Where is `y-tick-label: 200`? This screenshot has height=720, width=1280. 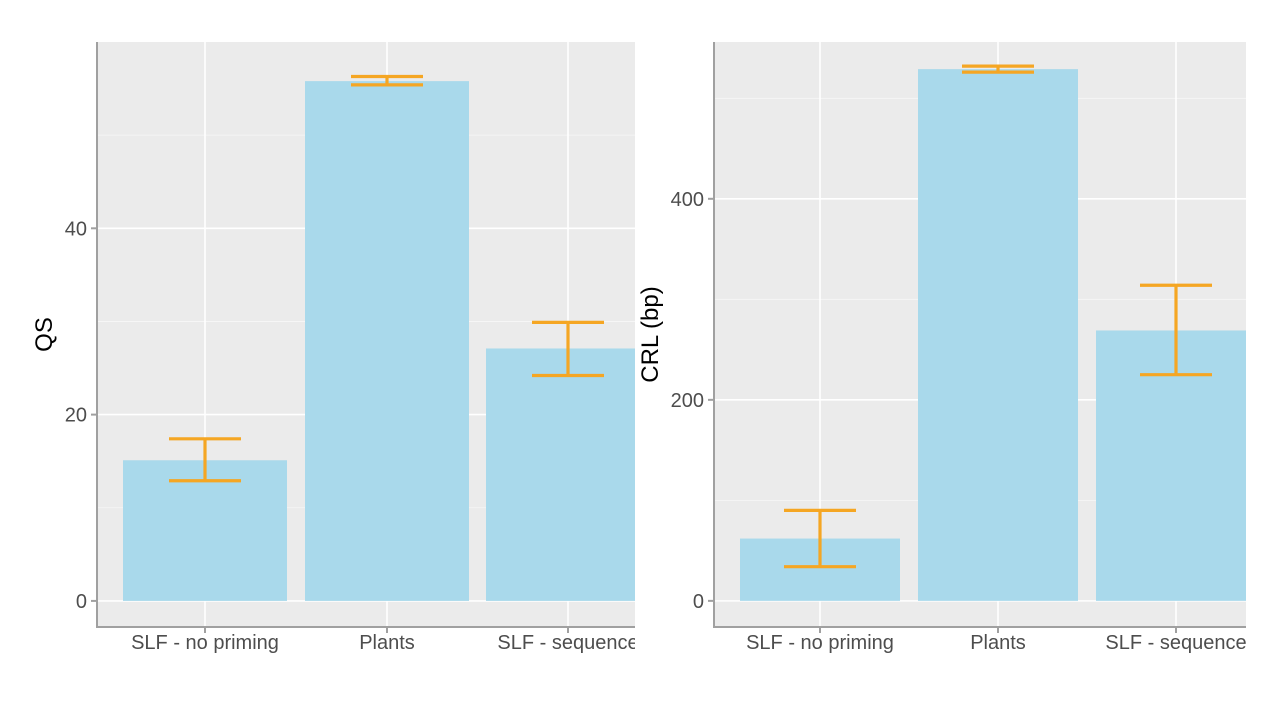
y-tick-label: 200 is located at coordinates (687, 401).